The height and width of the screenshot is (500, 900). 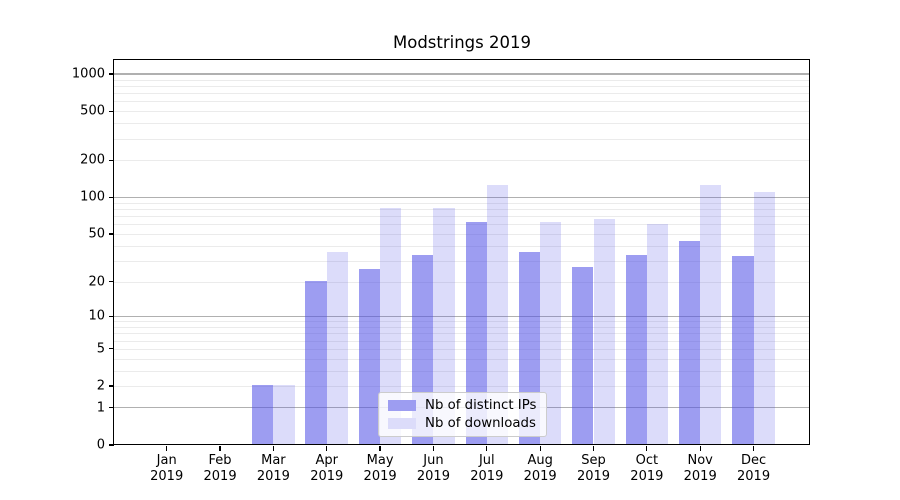 I want to click on x-tick-dec-2019, so click(x=753, y=448).